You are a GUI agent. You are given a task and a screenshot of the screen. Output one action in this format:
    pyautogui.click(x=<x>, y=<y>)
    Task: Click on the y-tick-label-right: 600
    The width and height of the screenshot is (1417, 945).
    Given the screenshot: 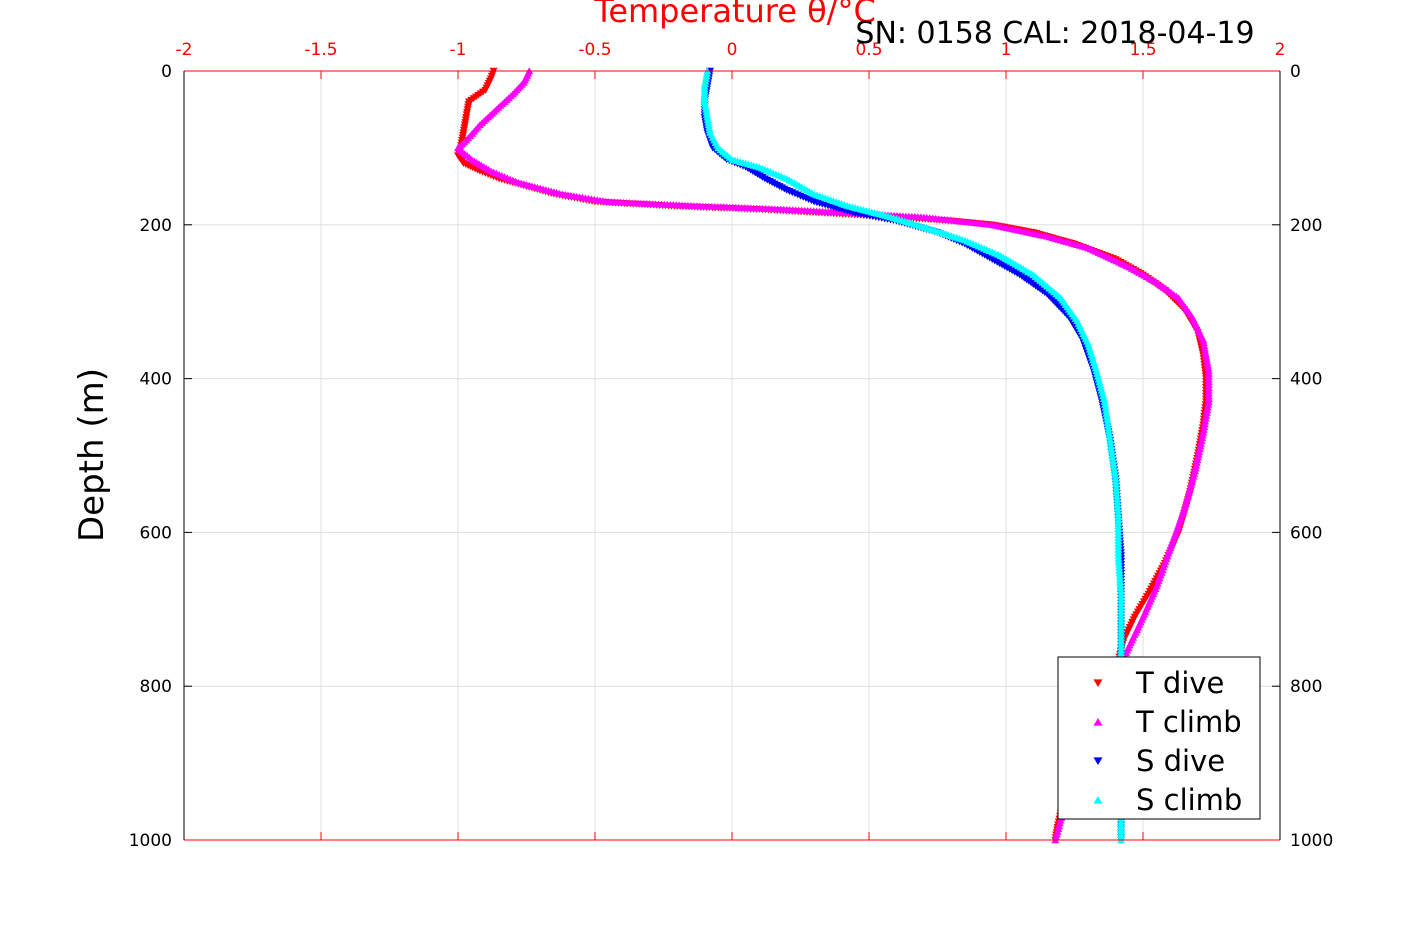 What is the action you would take?
    pyautogui.click(x=1306, y=533)
    